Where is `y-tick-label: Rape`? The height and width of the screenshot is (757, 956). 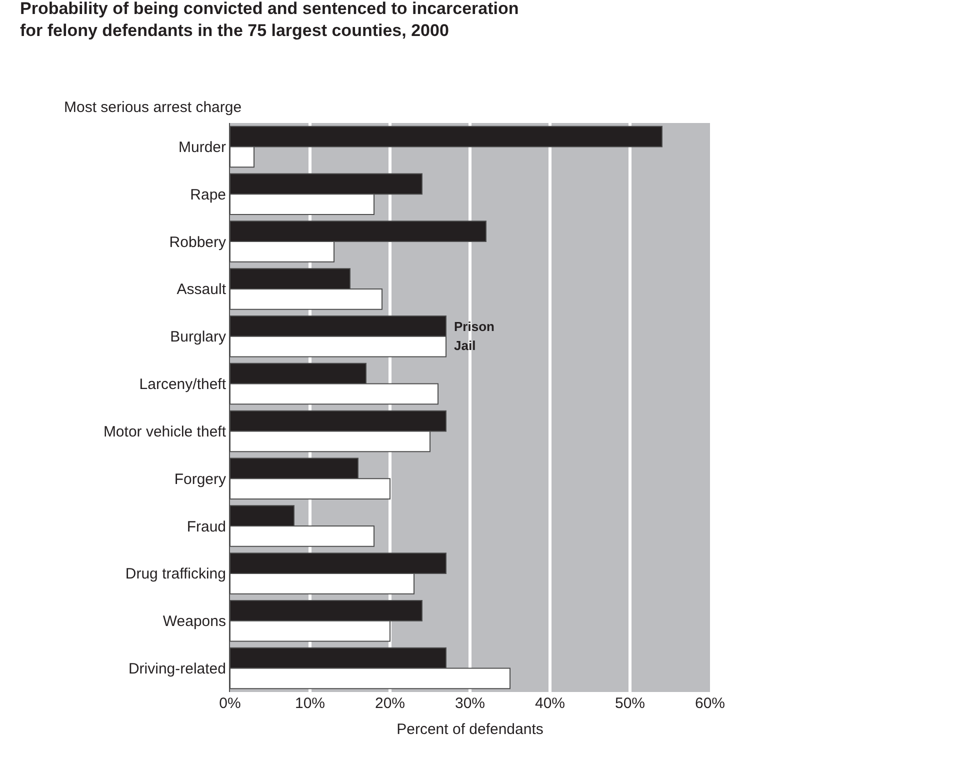 y-tick-label: Rape is located at coordinates (208, 195).